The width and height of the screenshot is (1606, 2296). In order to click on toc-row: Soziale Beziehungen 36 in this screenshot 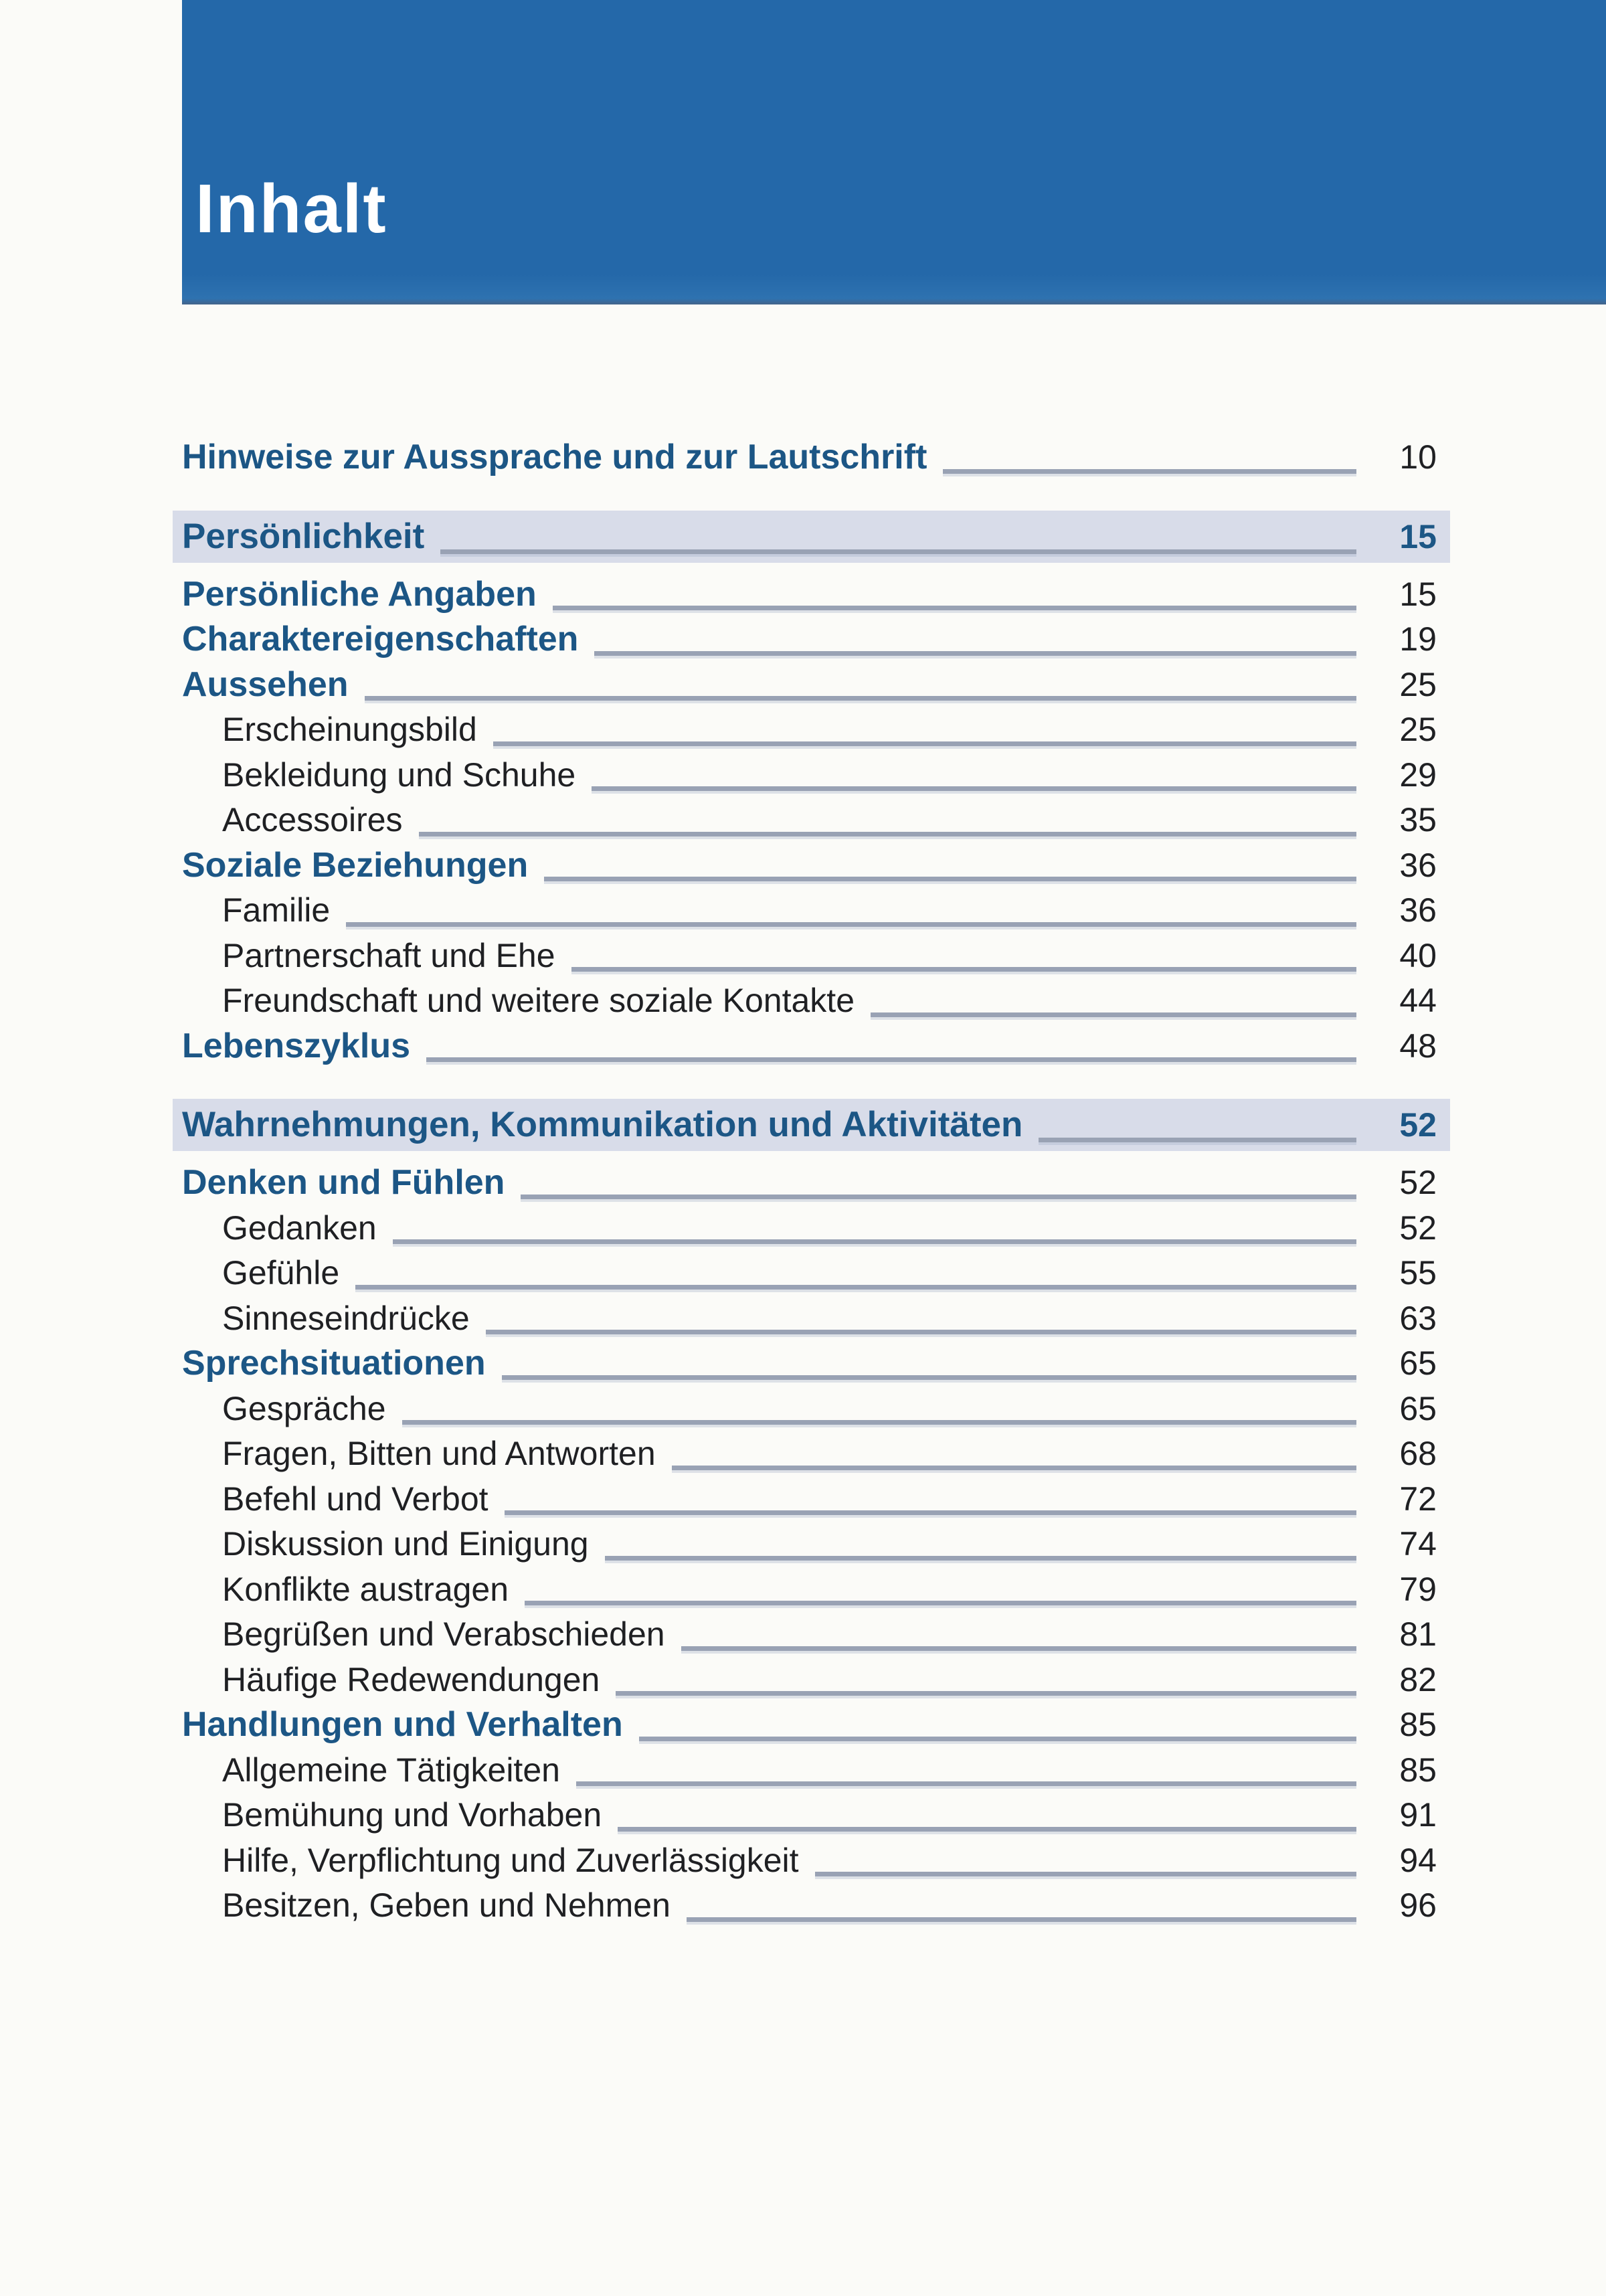, I will do `click(809, 866)`.